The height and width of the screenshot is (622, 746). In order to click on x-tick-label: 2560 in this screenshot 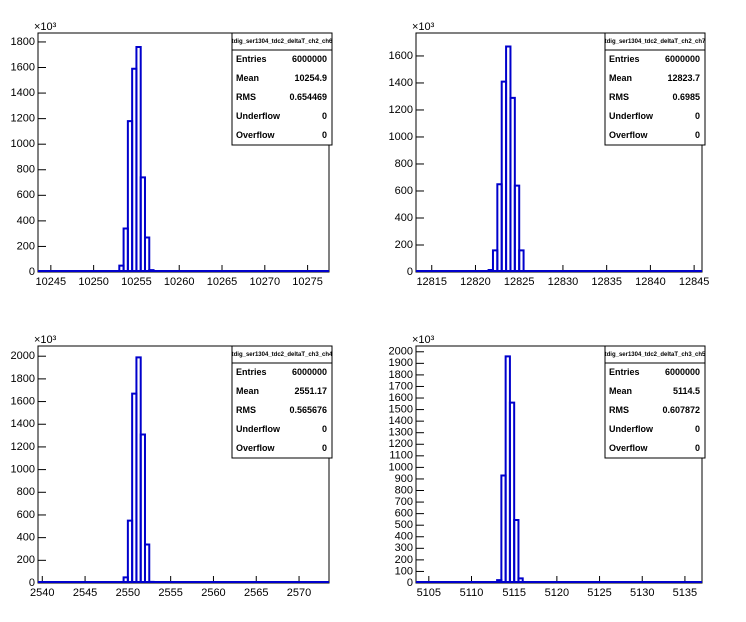, I will do `click(213, 593)`.